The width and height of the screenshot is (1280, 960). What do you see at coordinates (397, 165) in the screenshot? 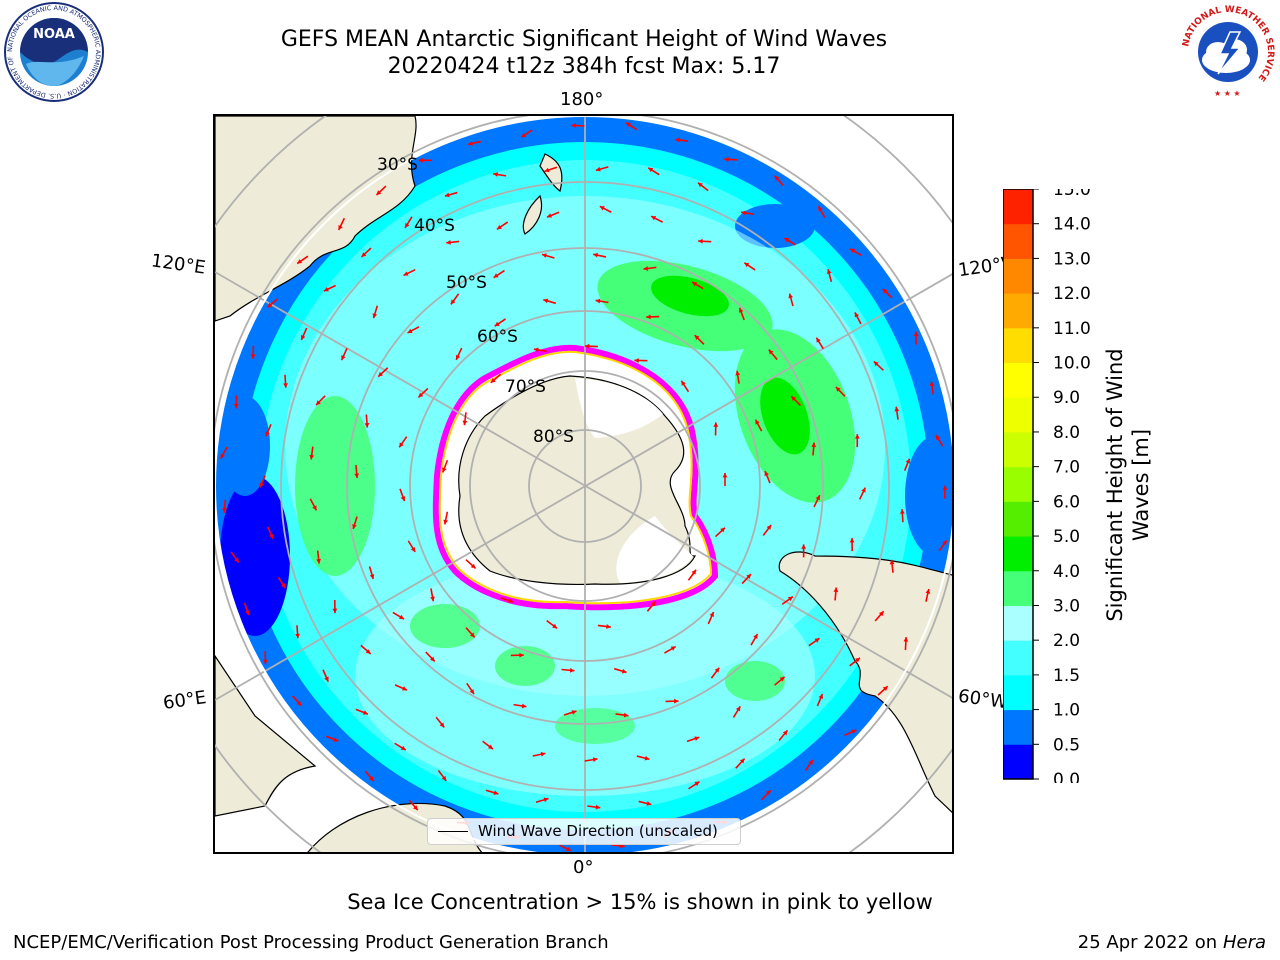
I see `lat-label-30s: 30°S` at bounding box center [397, 165].